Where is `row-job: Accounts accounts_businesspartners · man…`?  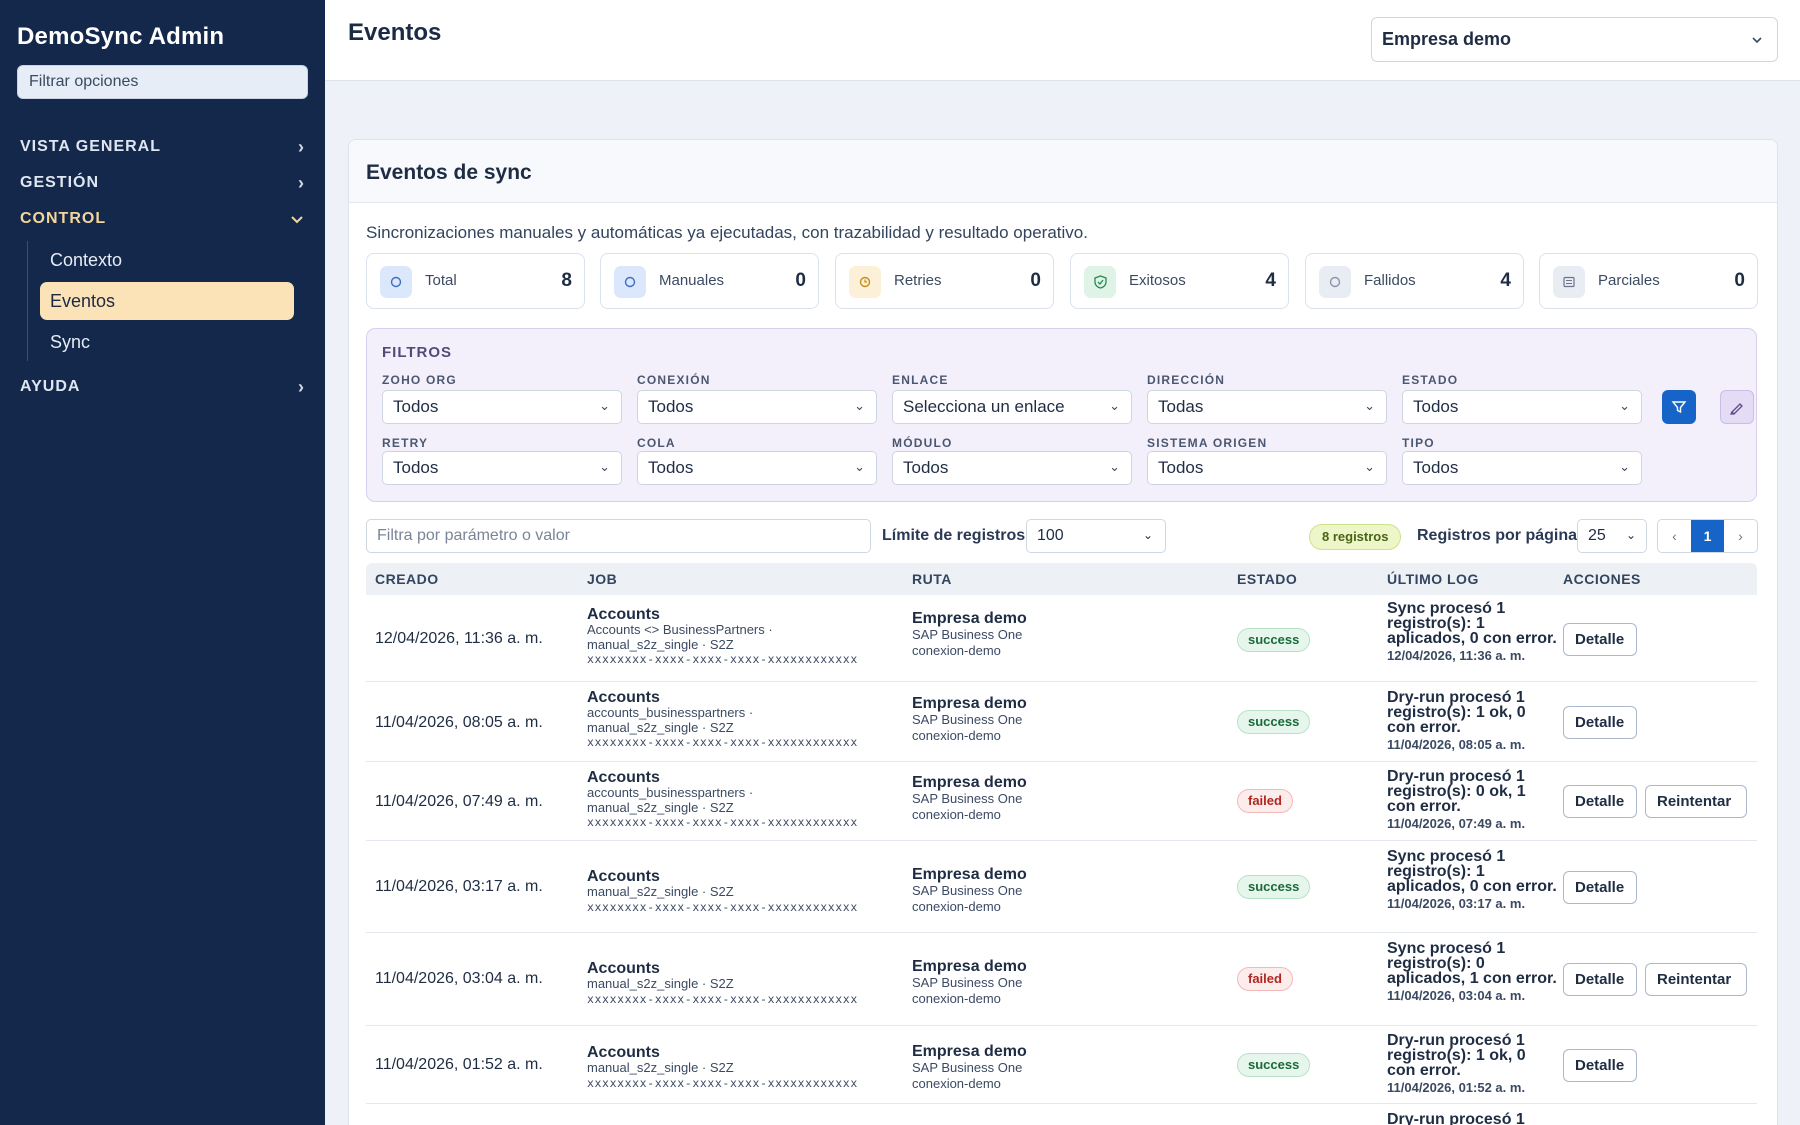 row-job: Accounts accounts_businesspartners · man… is located at coordinates (737, 719).